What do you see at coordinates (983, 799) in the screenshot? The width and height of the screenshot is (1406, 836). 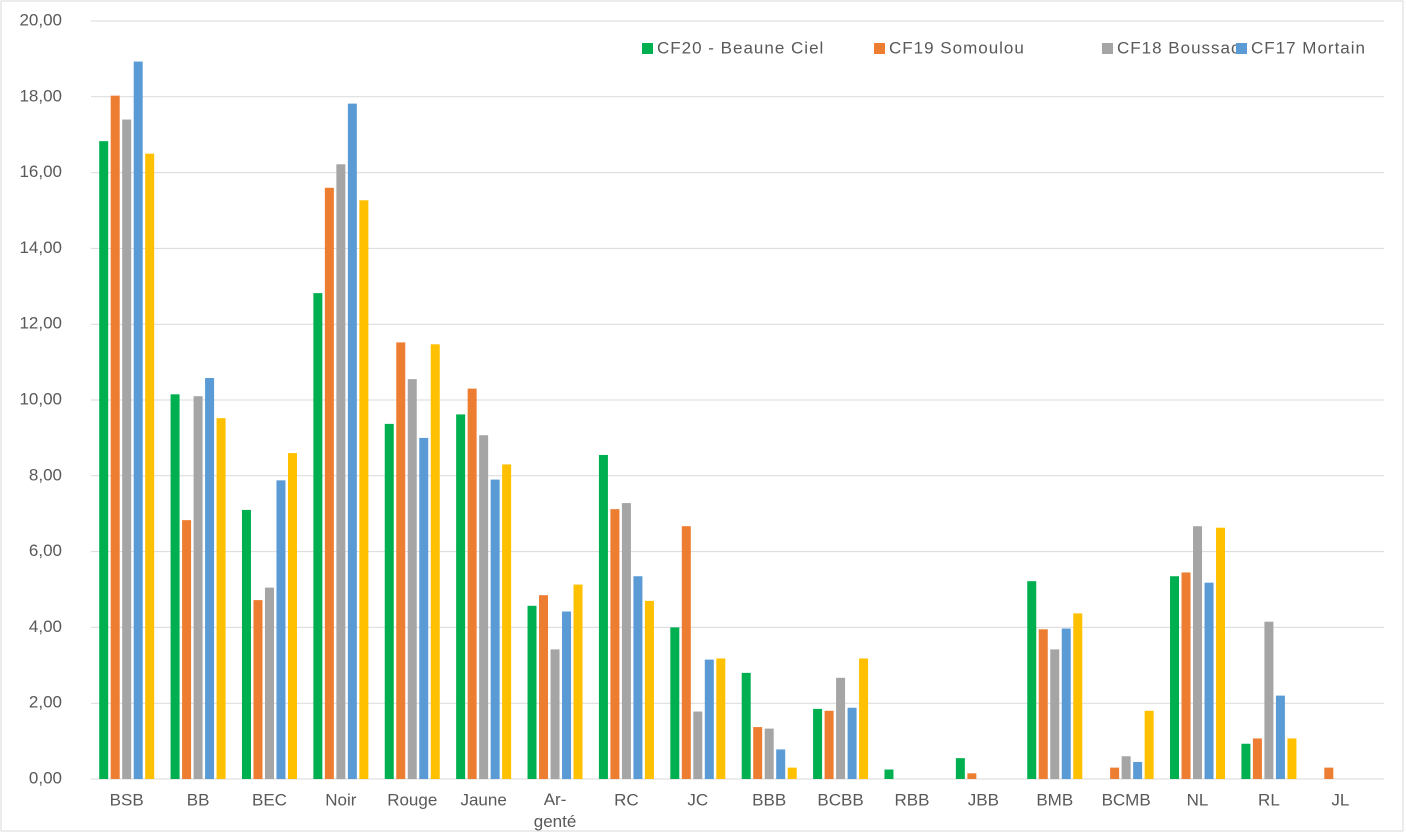 I see `x-tick-label: JBB` at bounding box center [983, 799].